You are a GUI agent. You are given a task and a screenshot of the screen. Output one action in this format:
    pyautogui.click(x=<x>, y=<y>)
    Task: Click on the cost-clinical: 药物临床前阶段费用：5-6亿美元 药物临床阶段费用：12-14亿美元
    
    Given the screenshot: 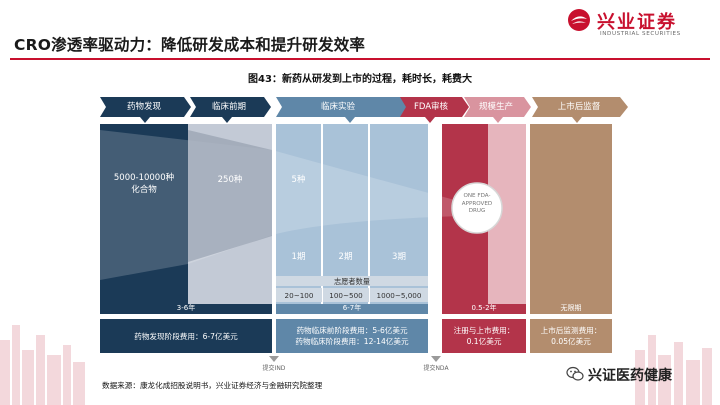 What is the action you would take?
    pyautogui.click(x=352, y=336)
    